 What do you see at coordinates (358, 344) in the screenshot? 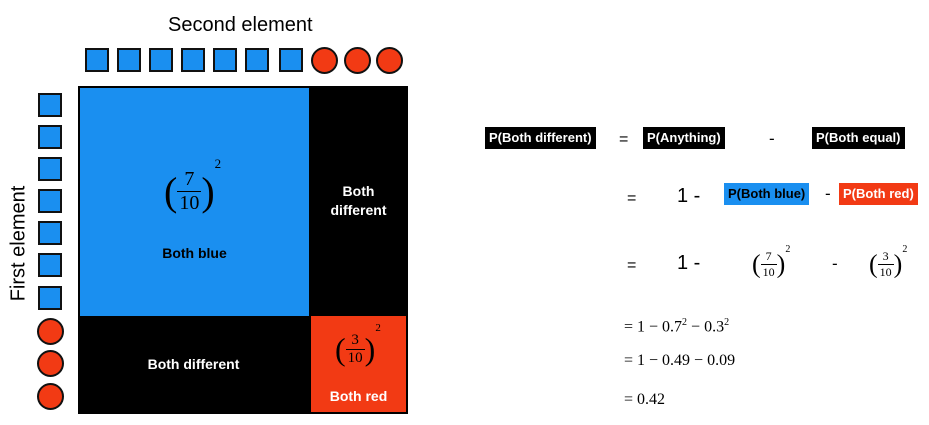
I see `both-red-probability: (3 10)2` at bounding box center [358, 344].